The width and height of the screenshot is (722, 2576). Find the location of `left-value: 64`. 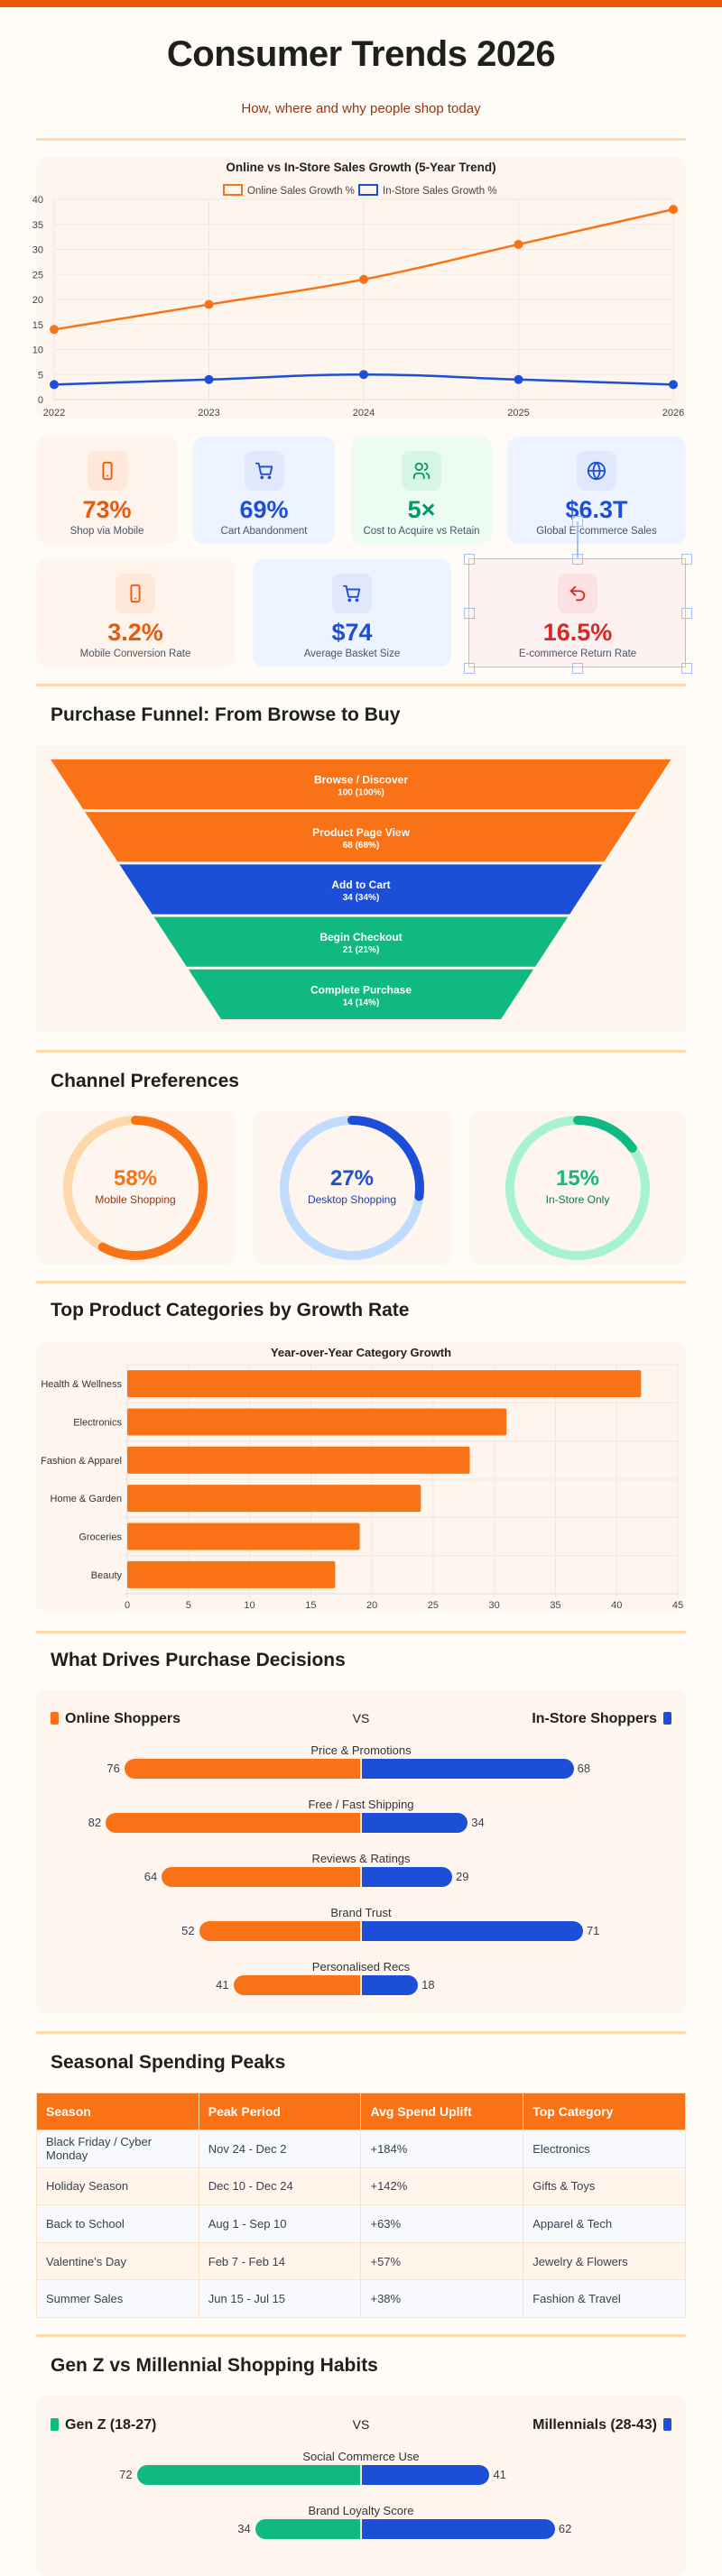

left-value: 64 is located at coordinates (150, 1877).